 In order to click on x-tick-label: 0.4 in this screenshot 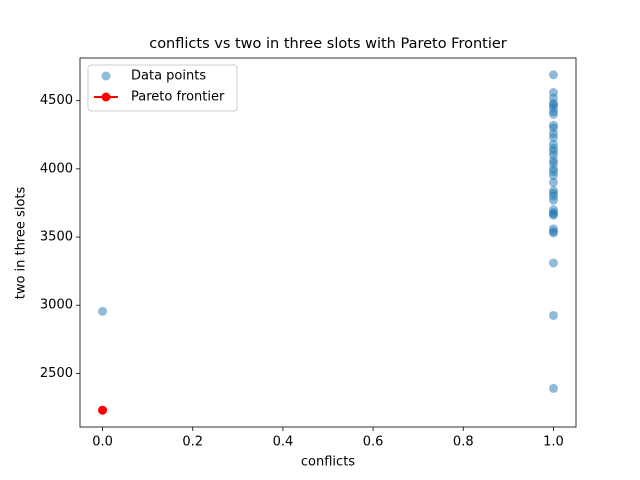, I will do `click(283, 442)`.